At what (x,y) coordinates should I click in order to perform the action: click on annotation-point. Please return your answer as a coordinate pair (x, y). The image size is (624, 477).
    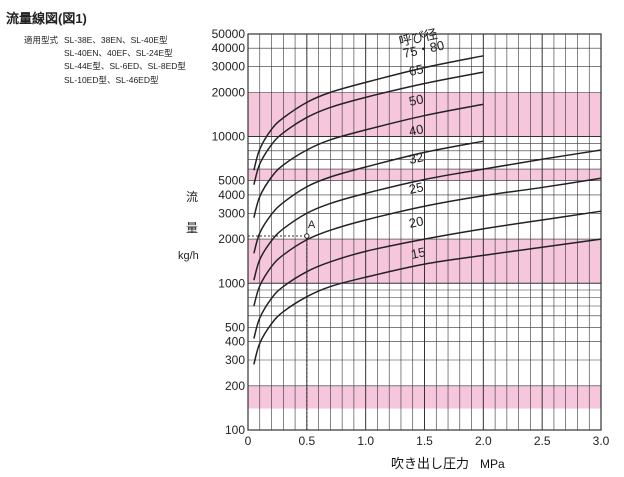
    Looking at the image, I should click on (307, 236).